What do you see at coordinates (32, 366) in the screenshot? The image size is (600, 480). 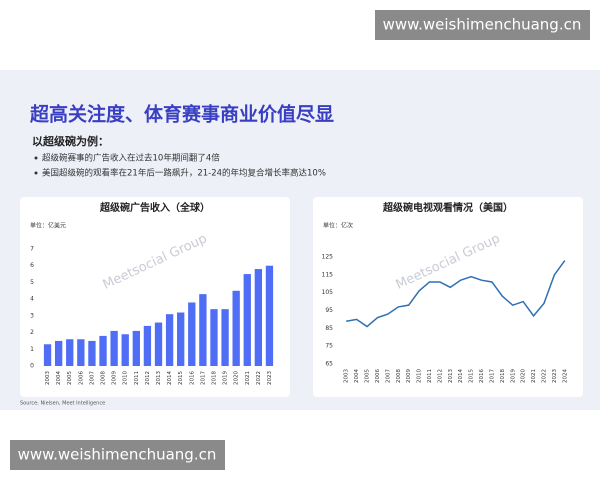 I see `y-tick-label: 0` at bounding box center [32, 366].